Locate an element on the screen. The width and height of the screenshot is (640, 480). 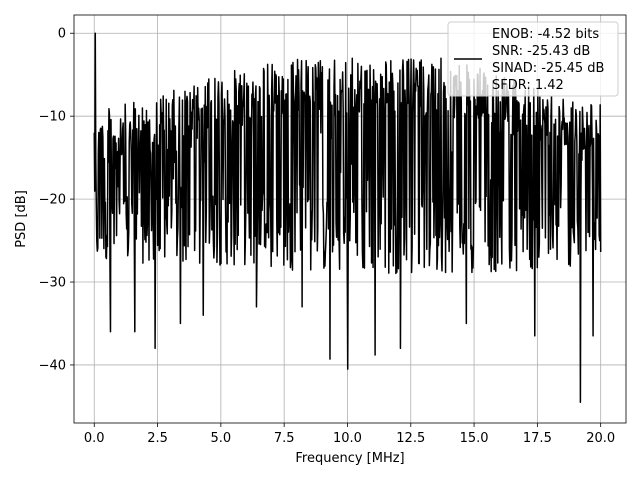
x-tick-label: 20.0 is located at coordinates (600, 438).